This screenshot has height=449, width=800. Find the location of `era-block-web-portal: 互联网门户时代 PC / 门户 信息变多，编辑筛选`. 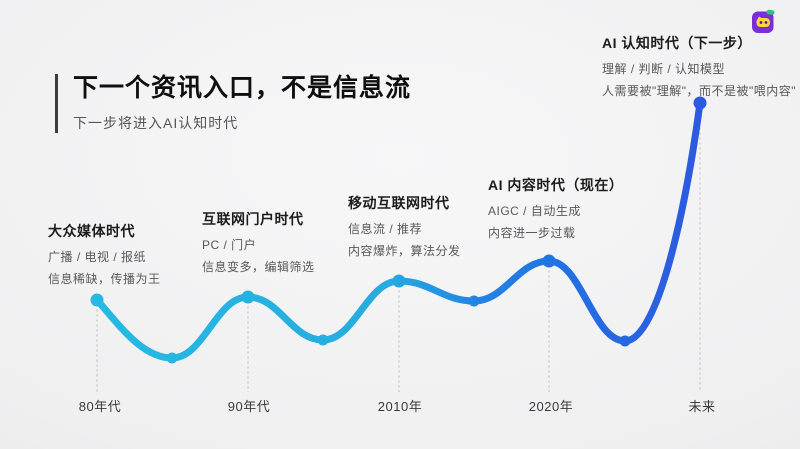

era-block-web-portal: 互联网门户时代 PC / 门户 信息变多，编辑筛选 is located at coordinates (287, 245).